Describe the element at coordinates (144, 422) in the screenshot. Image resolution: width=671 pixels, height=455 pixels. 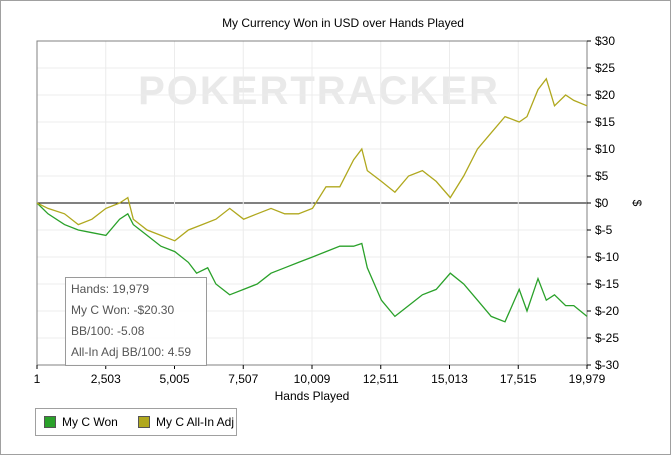
I see `legend-swatch-allin` at that location.